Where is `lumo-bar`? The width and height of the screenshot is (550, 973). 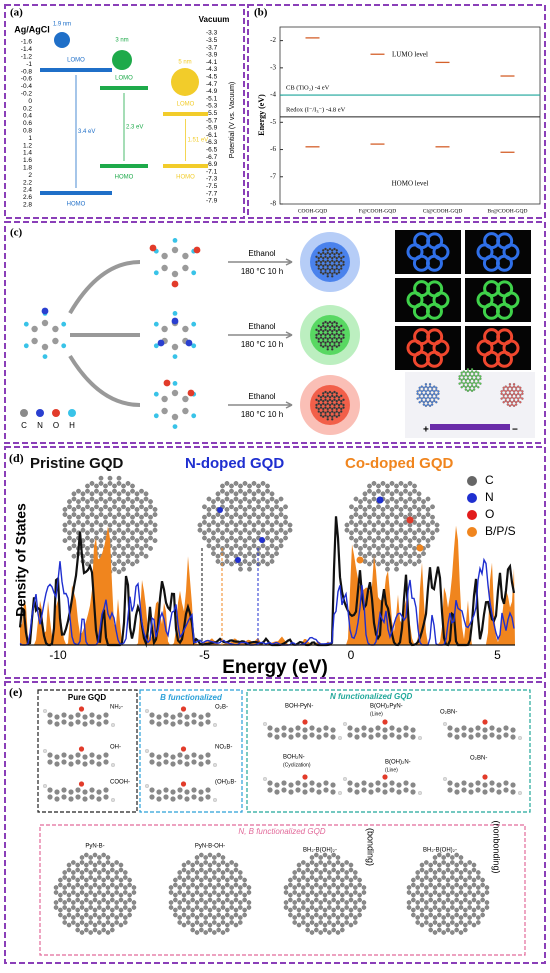 lumo-bar is located at coordinates (185, 114).